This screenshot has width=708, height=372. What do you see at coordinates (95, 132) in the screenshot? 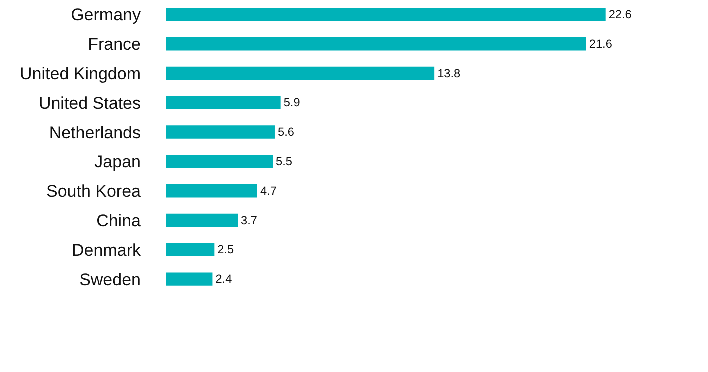
I see `y-tick-label: Netherlands` at bounding box center [95, 132].